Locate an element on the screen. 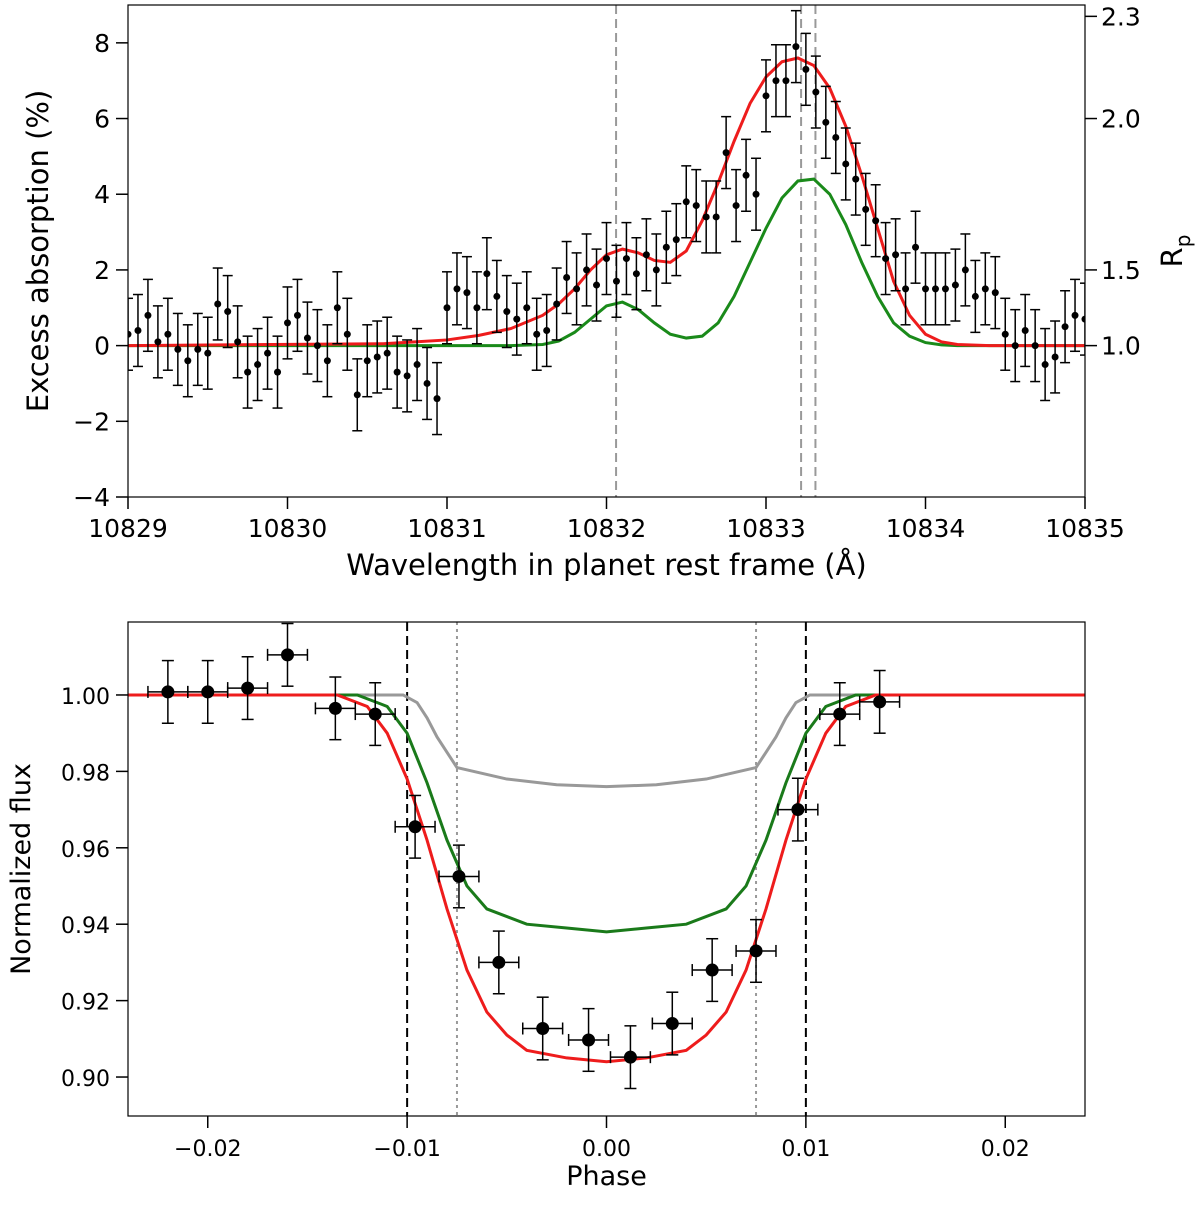 Image resolution: width=1200 pixels, height=1206 pixels. x-axis-label: Wavelength in planet rest frame (Å) is located at coordinates (606, 565).